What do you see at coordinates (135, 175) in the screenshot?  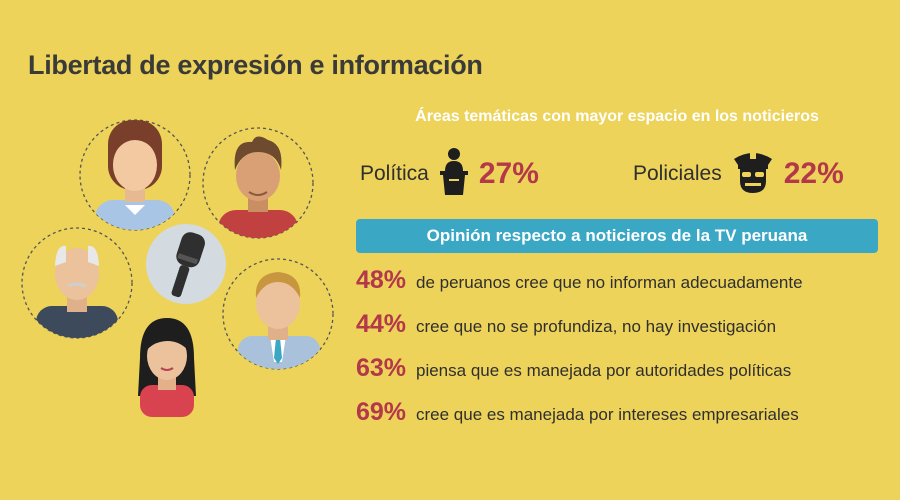 I see `woman-avatar-icon` at bounding box center [135, 175].